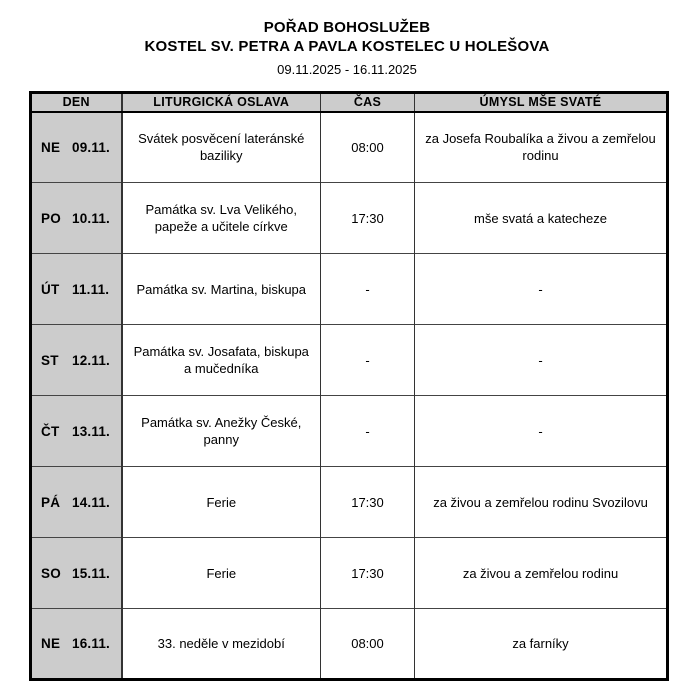  Describe the element at coordinates (91, 643) in the screenshot. I see `day-date: 16.11.` at that location.